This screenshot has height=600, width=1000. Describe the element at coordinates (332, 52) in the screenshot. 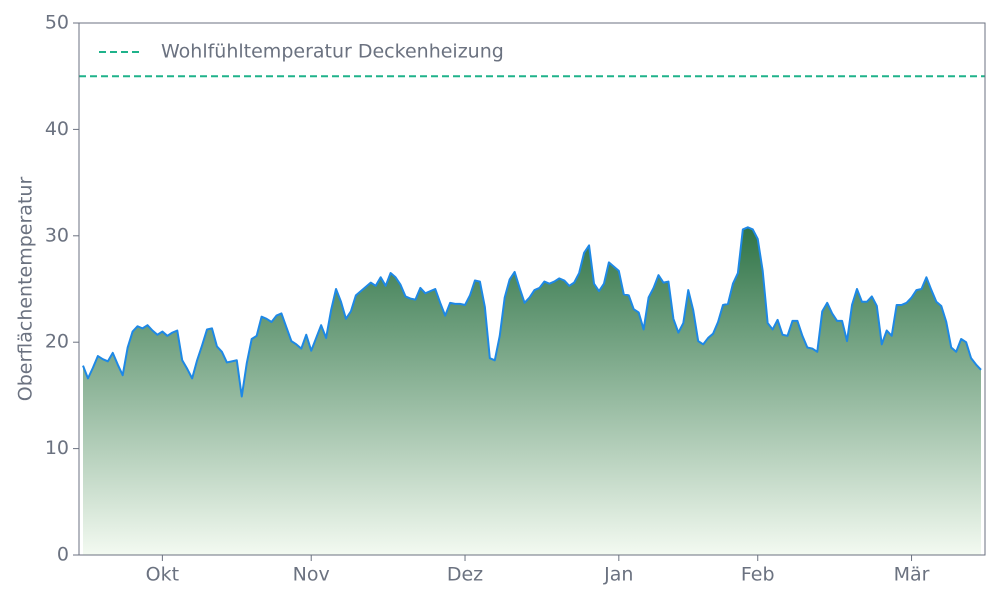

I see `legend-label: Wohlfühltemperatur Deckenheizung` at that location.